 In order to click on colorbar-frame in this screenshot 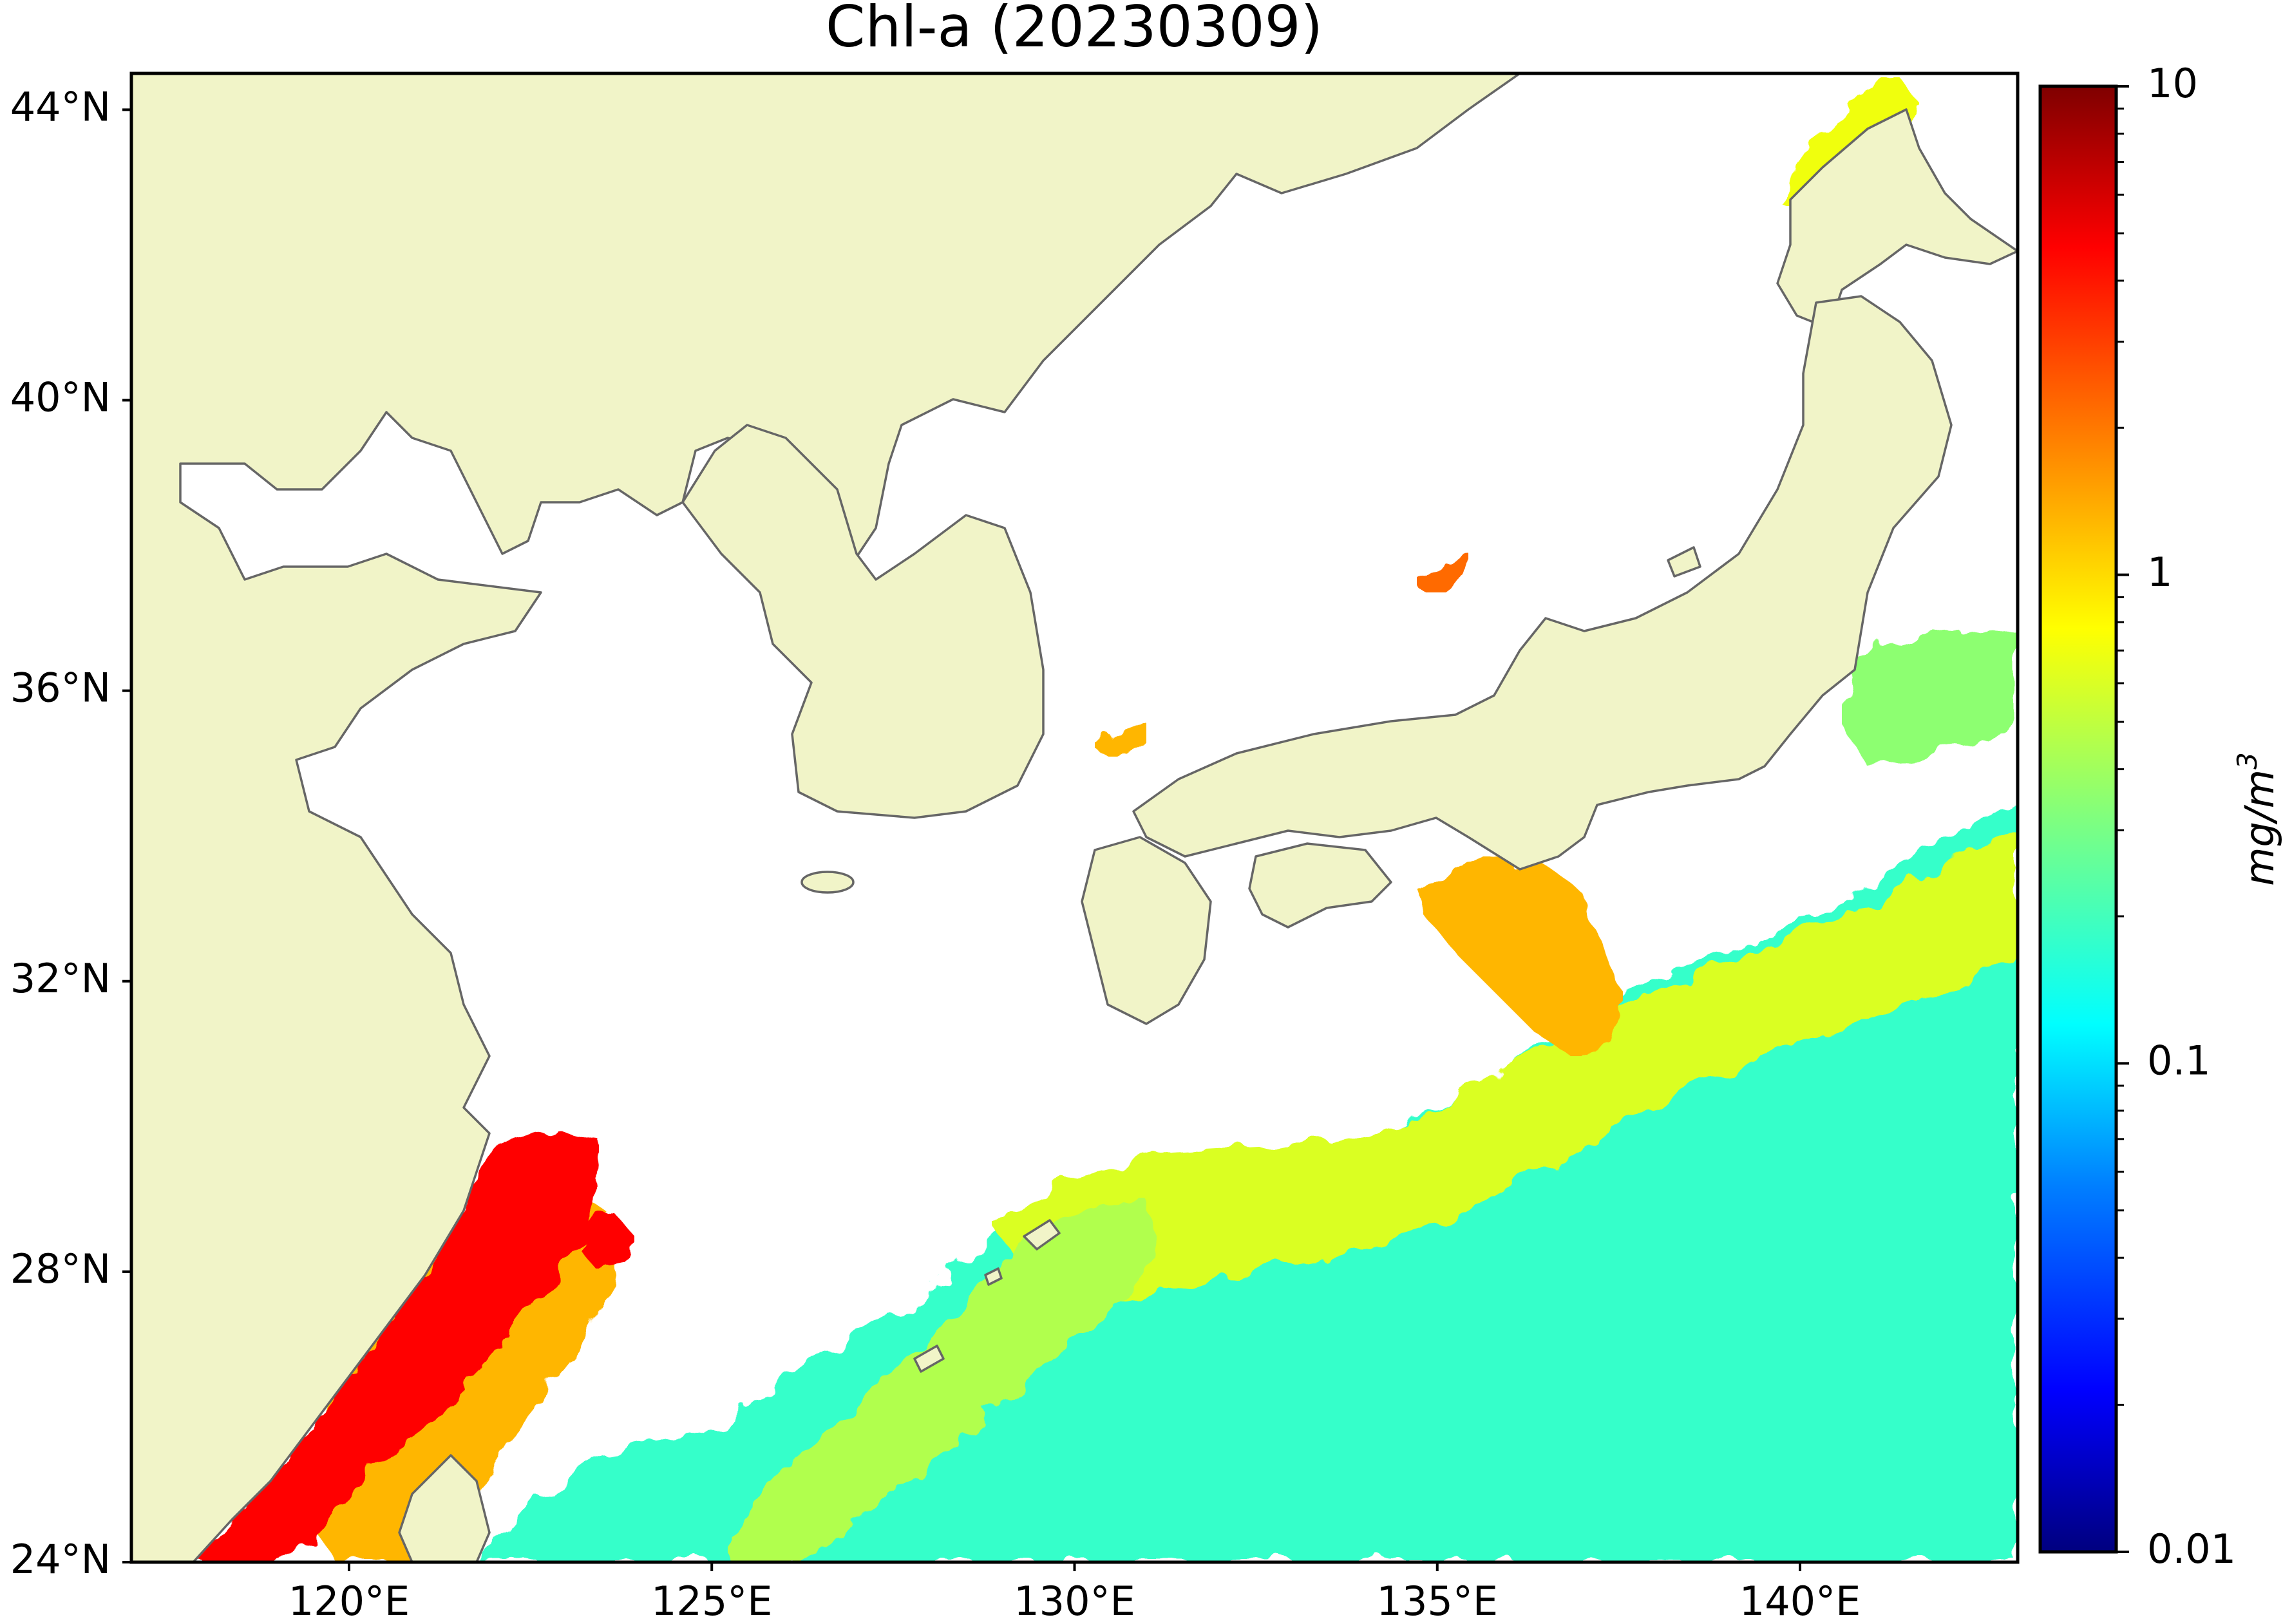, I will do `click(2078, 819)`.